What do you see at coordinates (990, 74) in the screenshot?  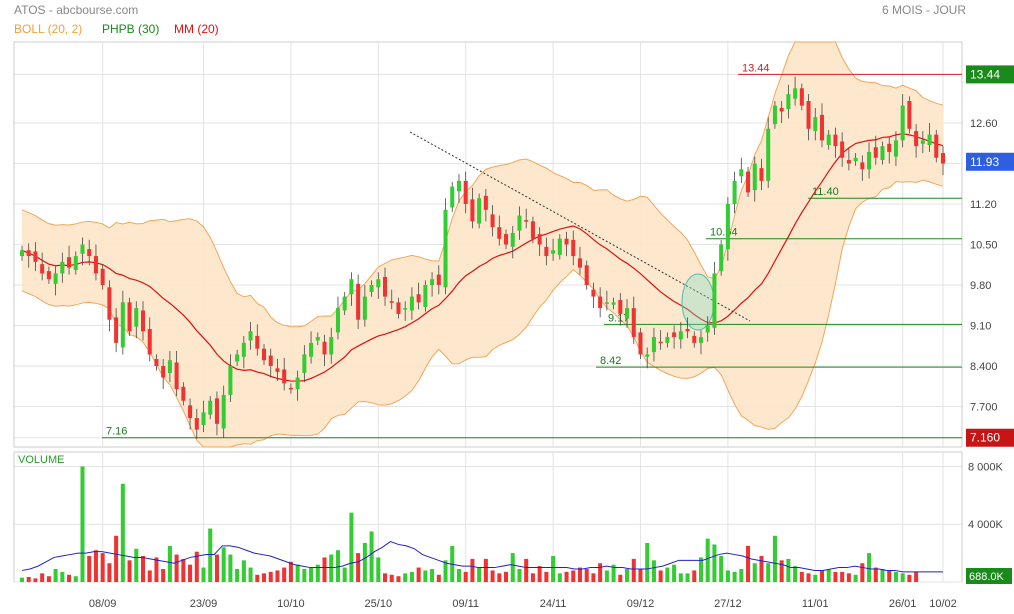 I see `price-badge` at bounding box center [990, 74].